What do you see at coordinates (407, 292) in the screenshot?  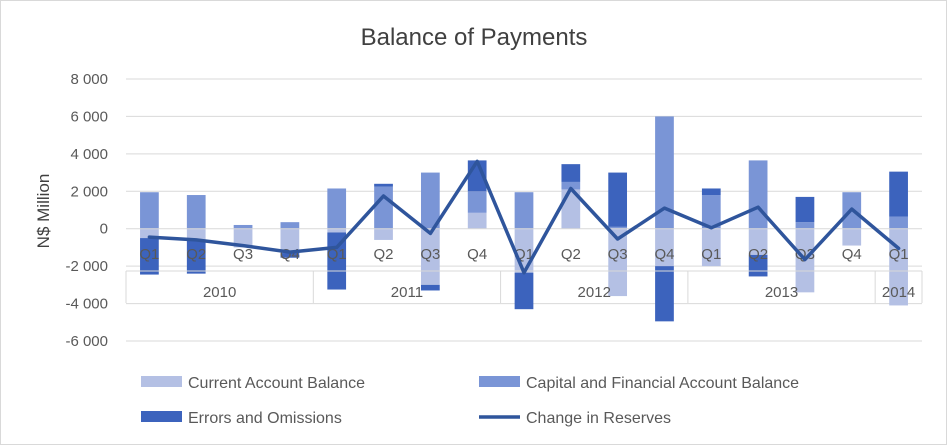 I see `year-label: 2011` at bounding box center [407, 292].